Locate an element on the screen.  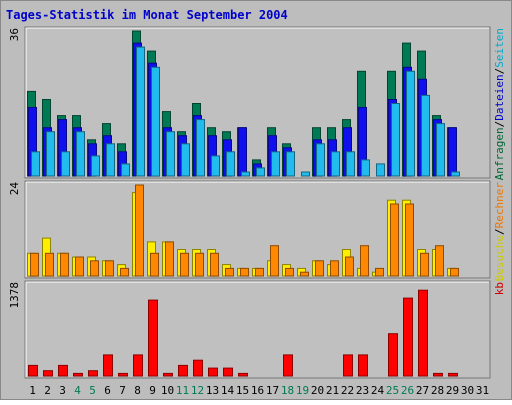
x-tick-label-20: 20 is located at coordinates (317, 390).